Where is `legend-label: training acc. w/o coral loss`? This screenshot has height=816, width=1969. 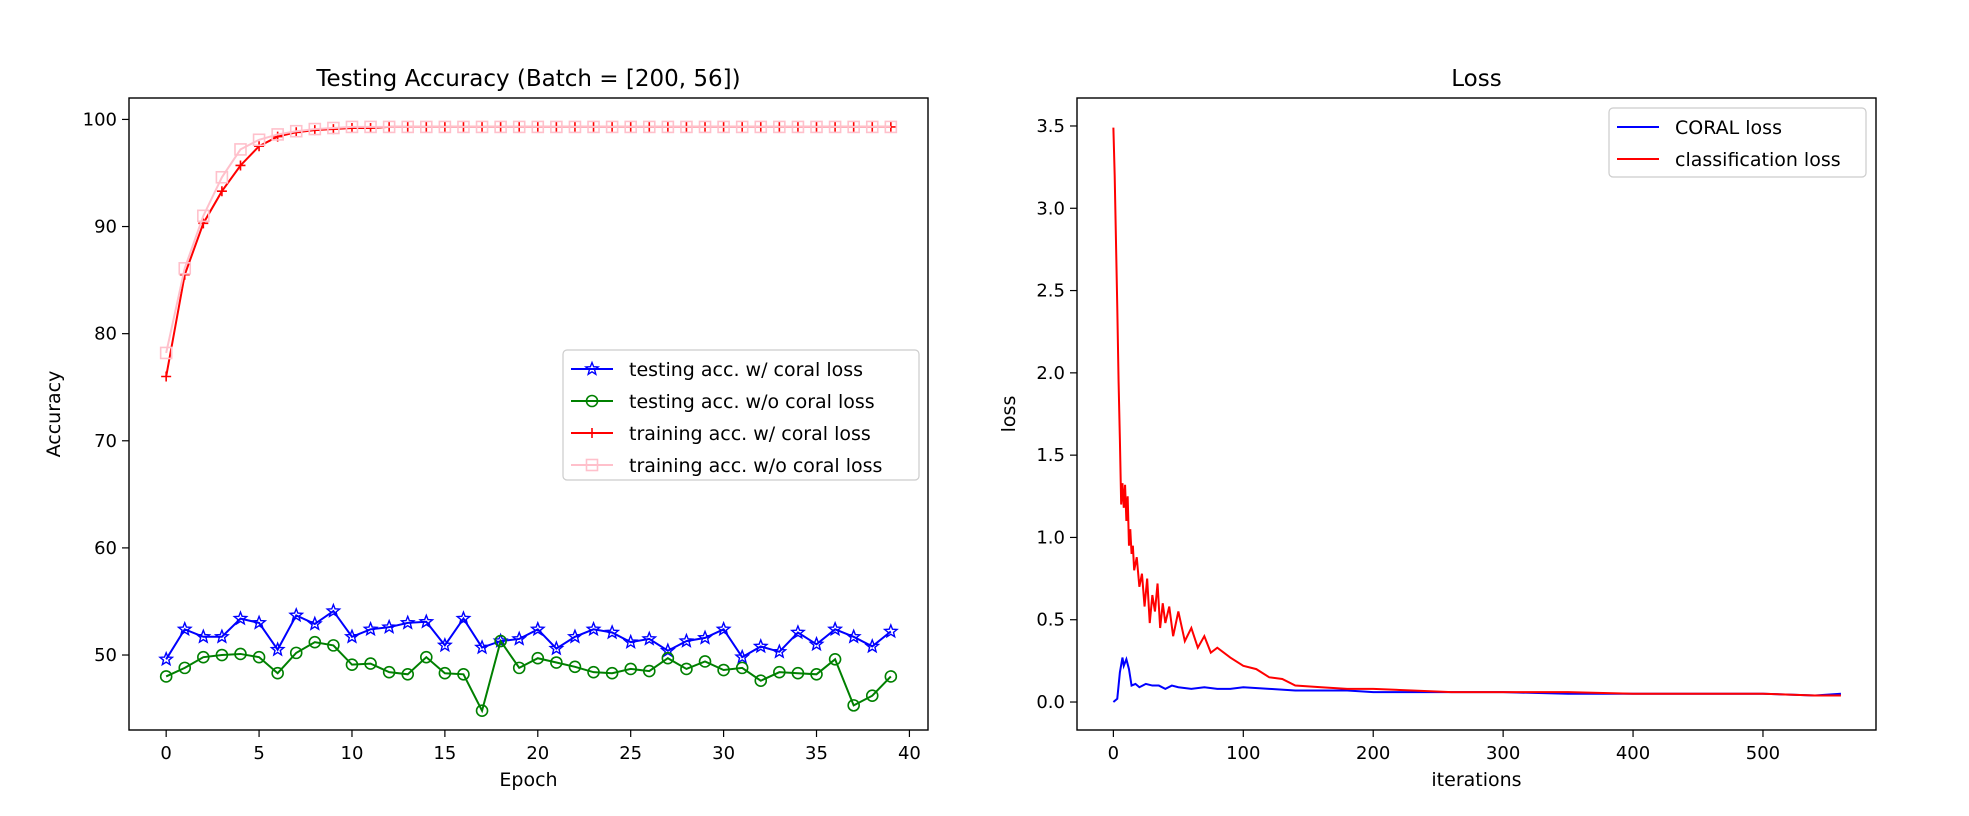
legend-label: training acc. w/o coral loss is located at coordinates (755, 466).